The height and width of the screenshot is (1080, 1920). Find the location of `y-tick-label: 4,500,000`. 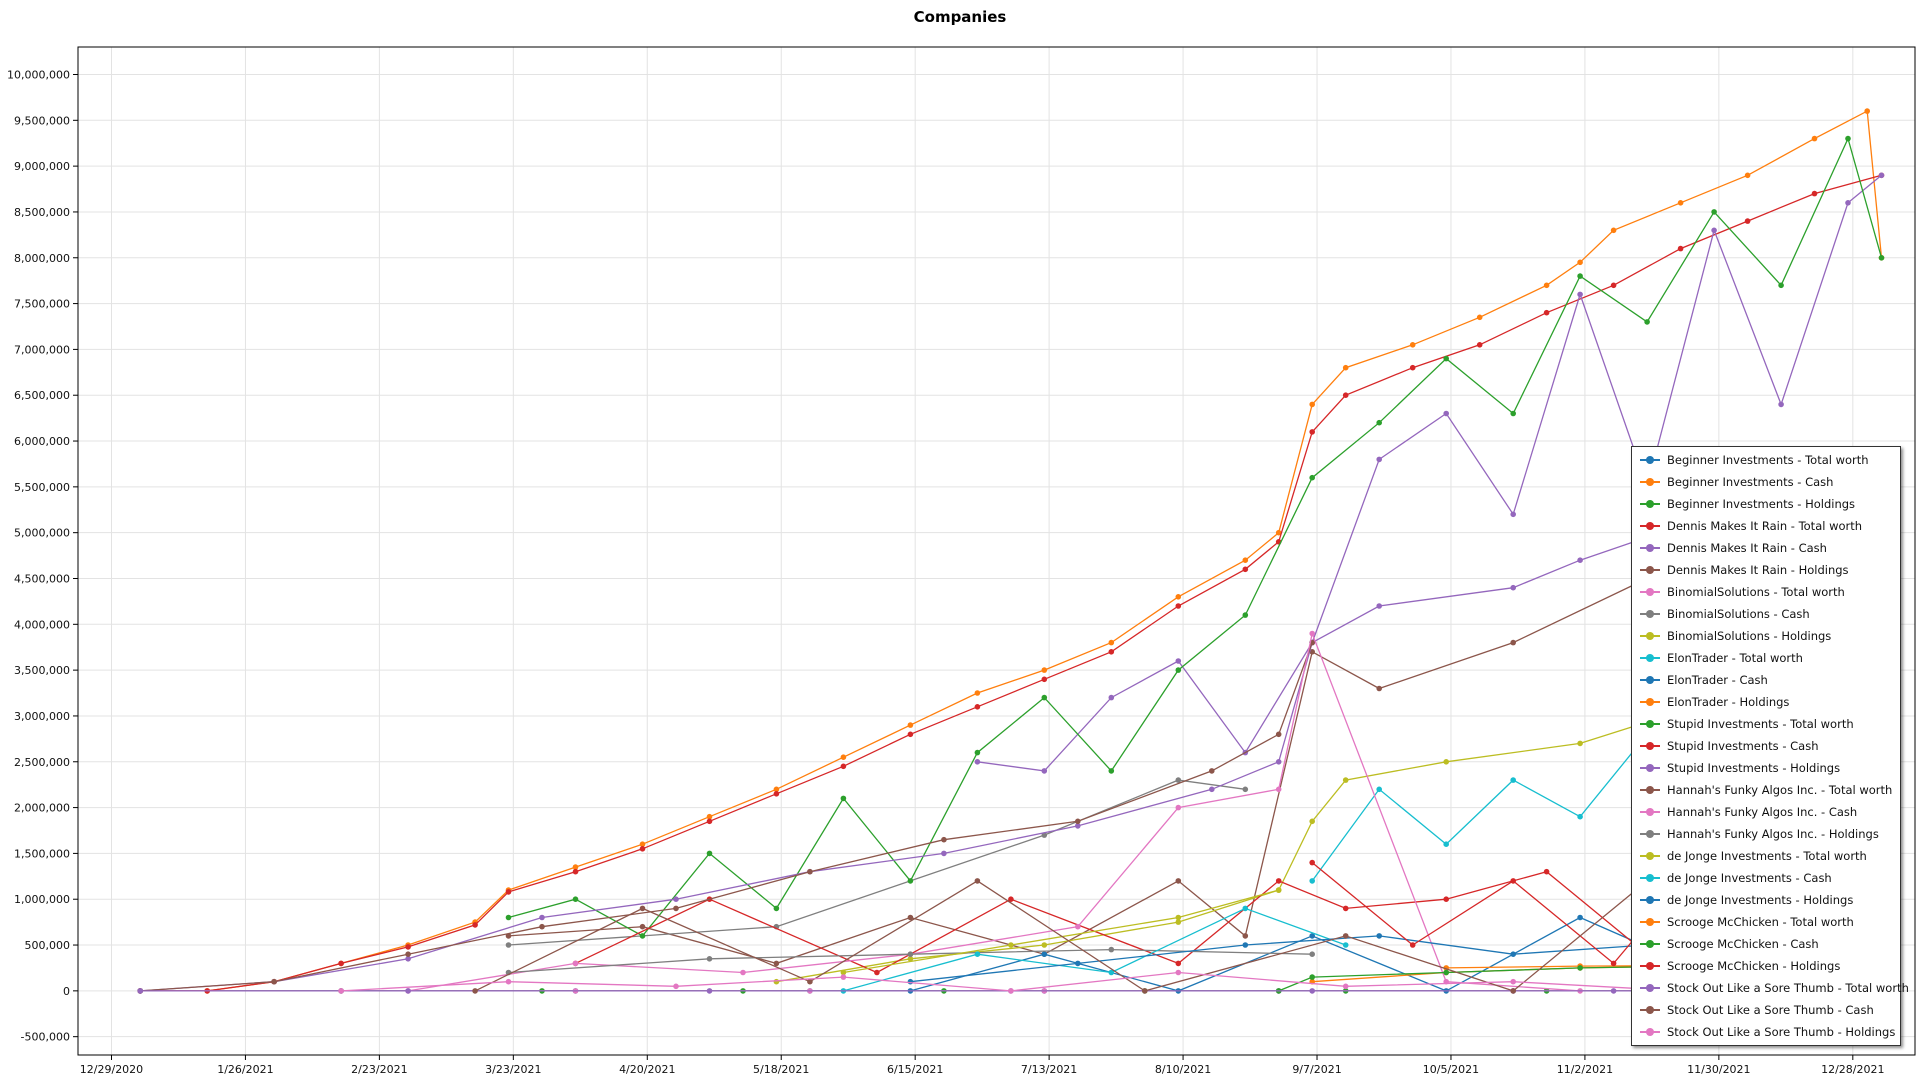

y-tick-label: 4,500,000 is located at coordinates (42, 578).